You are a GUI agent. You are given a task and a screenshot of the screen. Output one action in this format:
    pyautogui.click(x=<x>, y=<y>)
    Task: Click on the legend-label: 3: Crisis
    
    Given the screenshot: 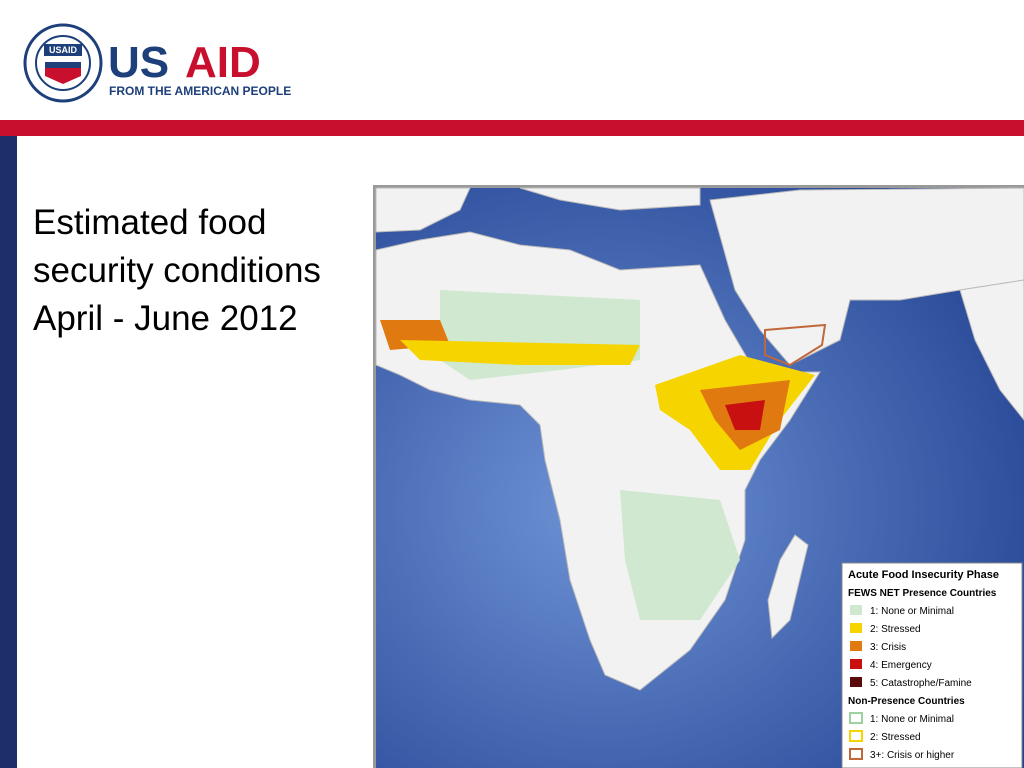 What is the action you would take?
    pyautogui.click(x=888, y=647)
    